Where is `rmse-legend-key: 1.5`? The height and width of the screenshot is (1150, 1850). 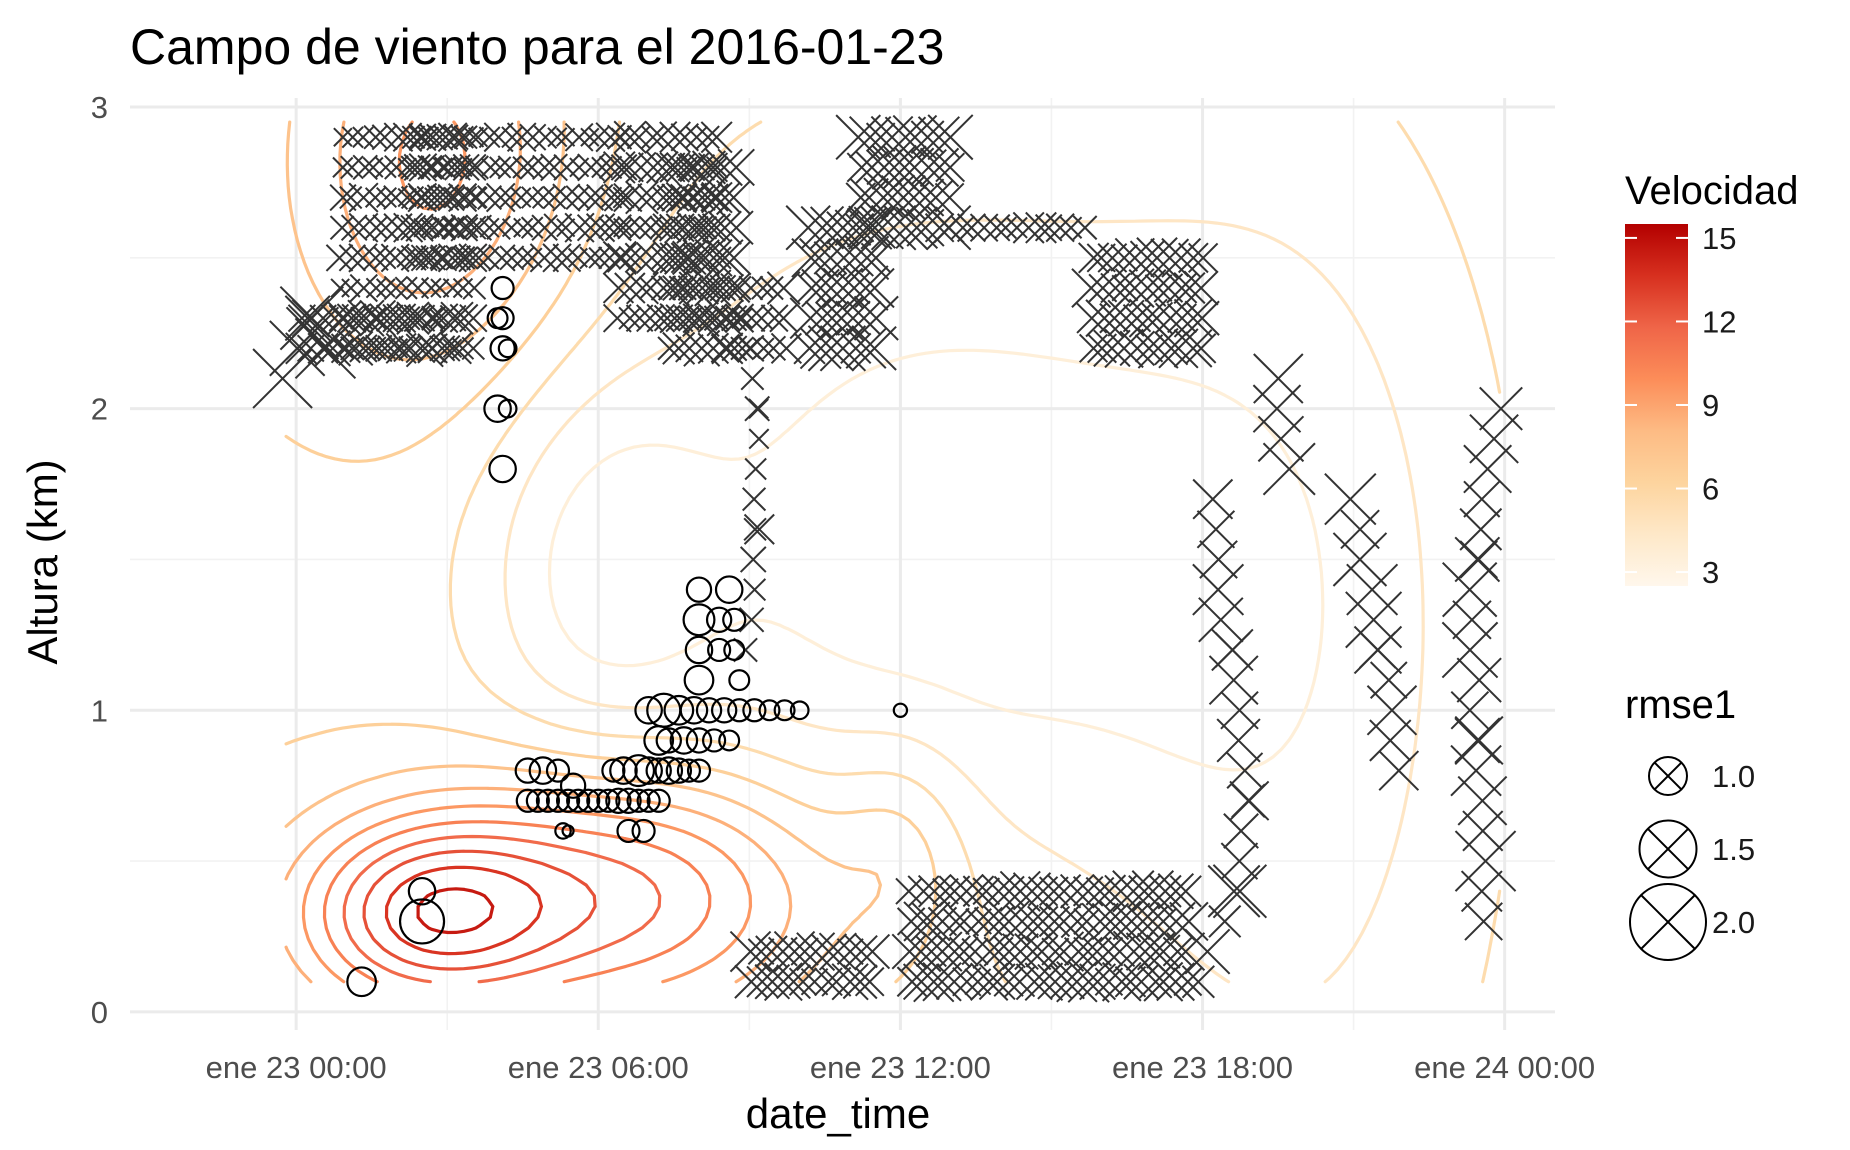
rmse-legend-key: 1.5 is located at coordinates (1696, 849).